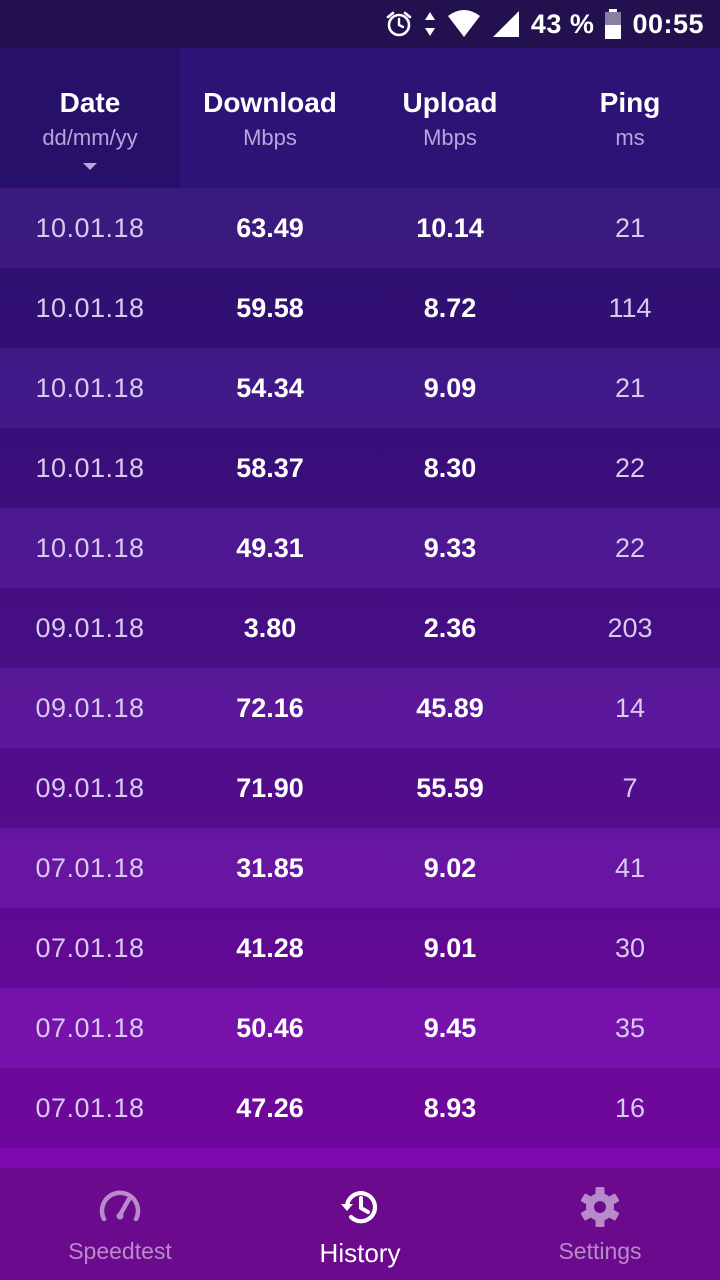 The image size is (720, 1280). I want to click on row-upload: 8.30, so click(450, 467).